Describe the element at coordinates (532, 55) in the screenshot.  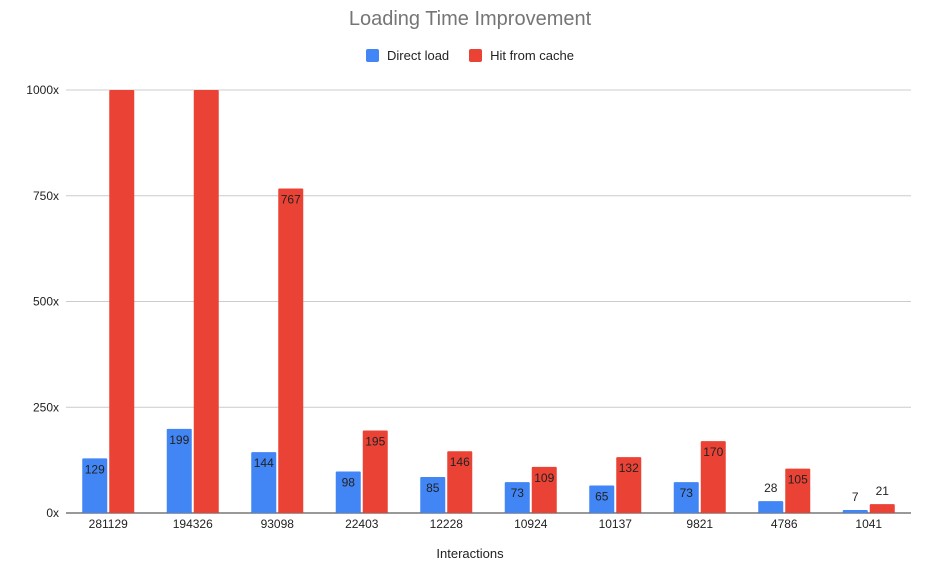
I see `legend-label-hit-from-cache: Hit from cache` at that location.